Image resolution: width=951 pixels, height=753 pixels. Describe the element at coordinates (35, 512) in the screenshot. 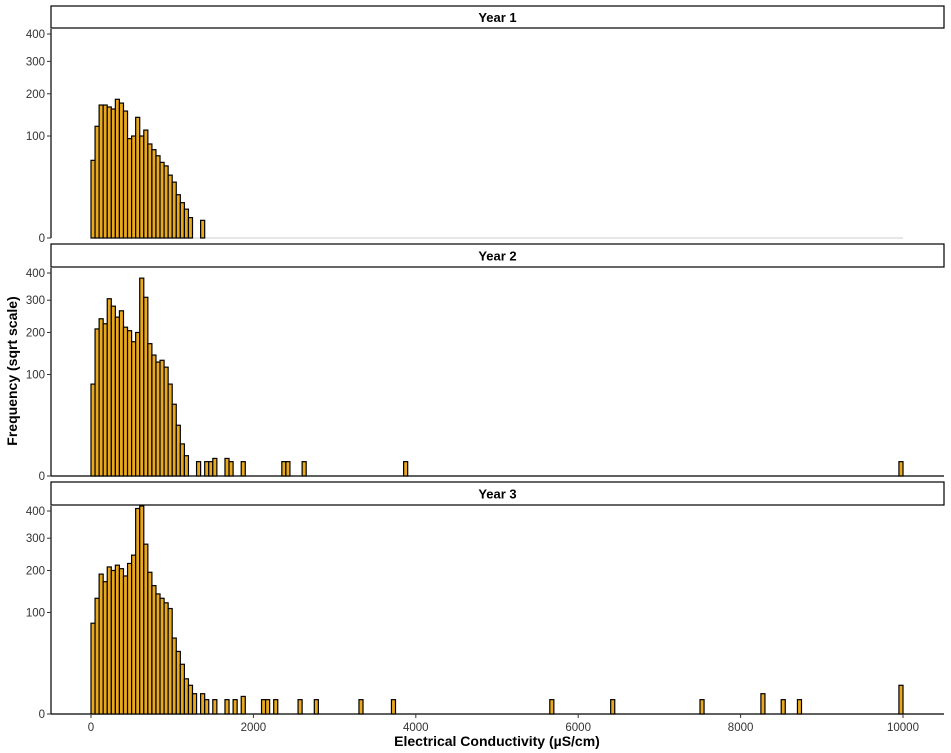

I see `y-tick-label: 400` at that location.